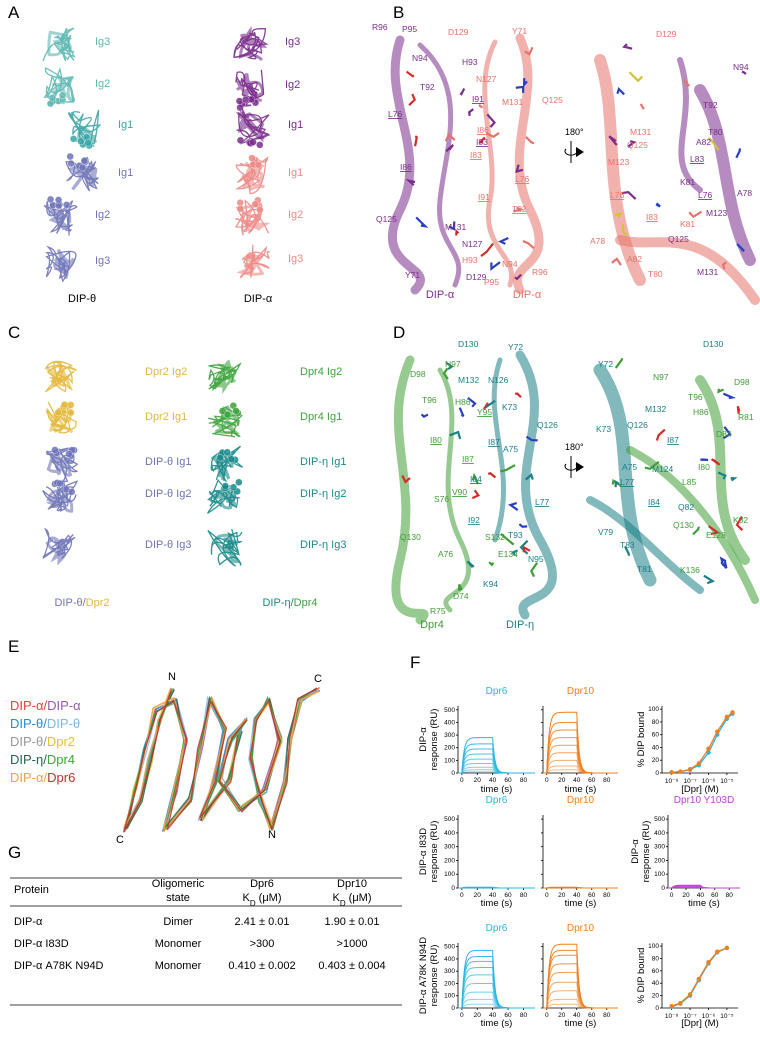  What do you see at coordinates (423, 739) in the screenshot?
I see `y-axis-label: DIP-α` at bounding box center [423, 739].